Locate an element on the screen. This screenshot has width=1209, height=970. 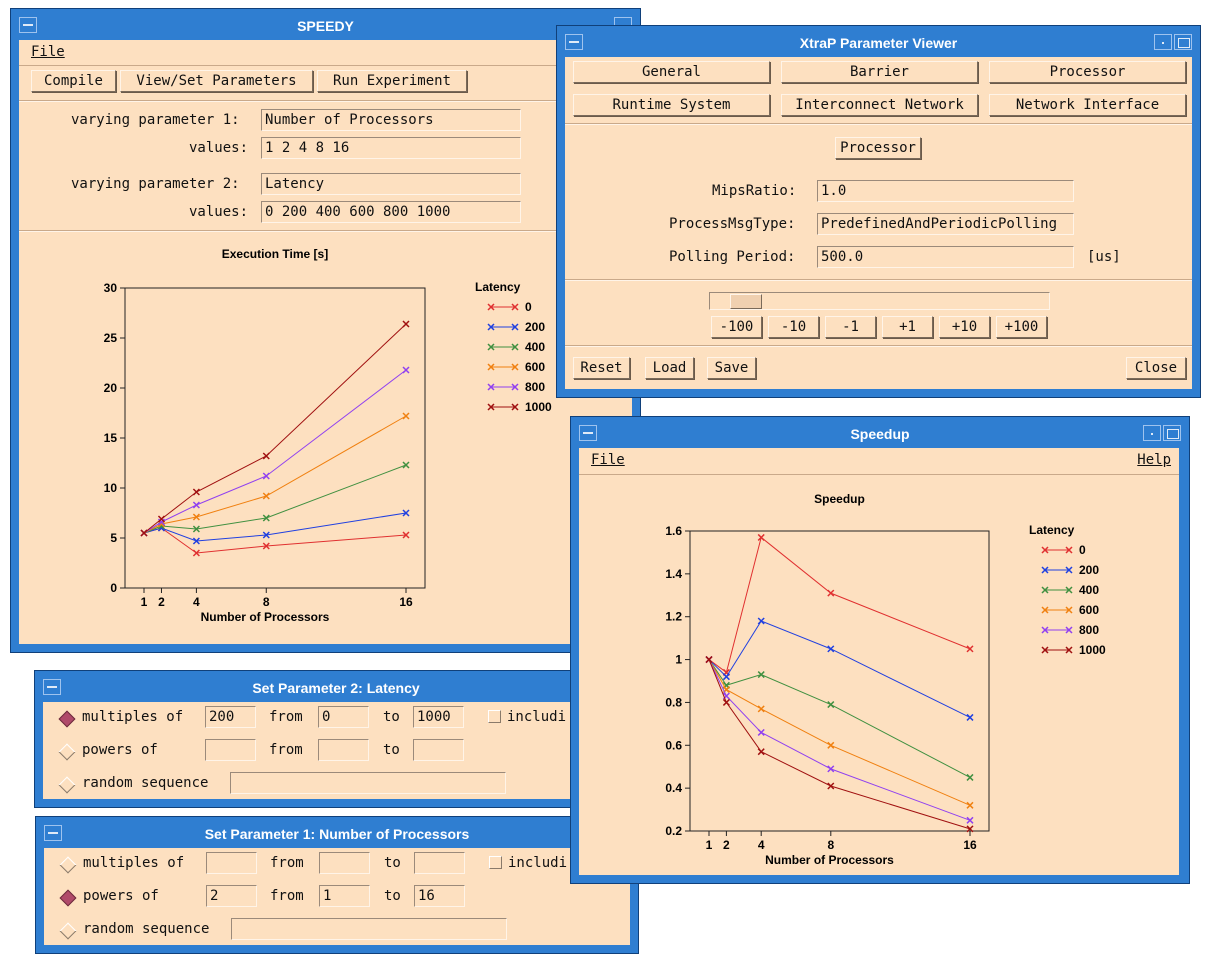
menu-help: Help is located at coordinates (1154, 460).